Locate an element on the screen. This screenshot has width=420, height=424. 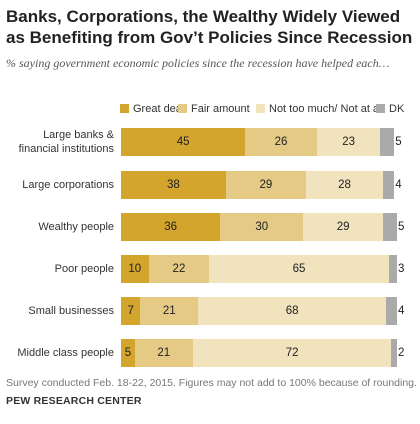
data-label: 36 is located at coordinates (171, 227).